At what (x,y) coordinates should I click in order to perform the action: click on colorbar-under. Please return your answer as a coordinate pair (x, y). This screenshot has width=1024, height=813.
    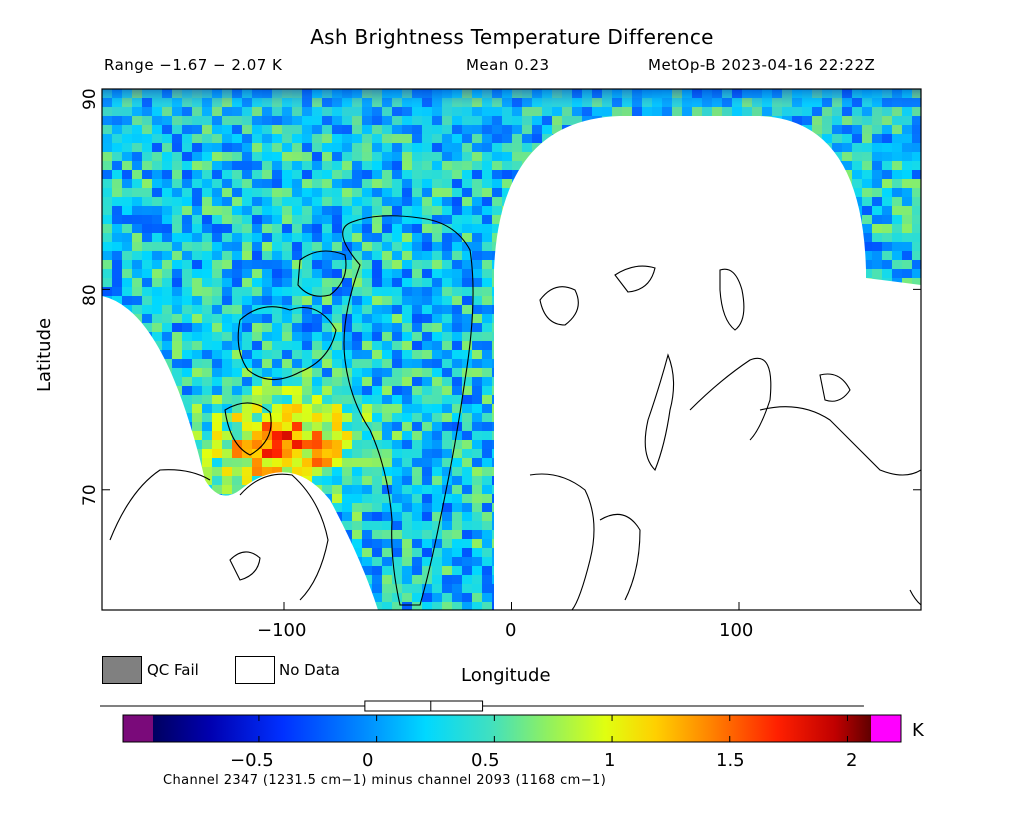
    Looking at the image, I should click on (138, 728).